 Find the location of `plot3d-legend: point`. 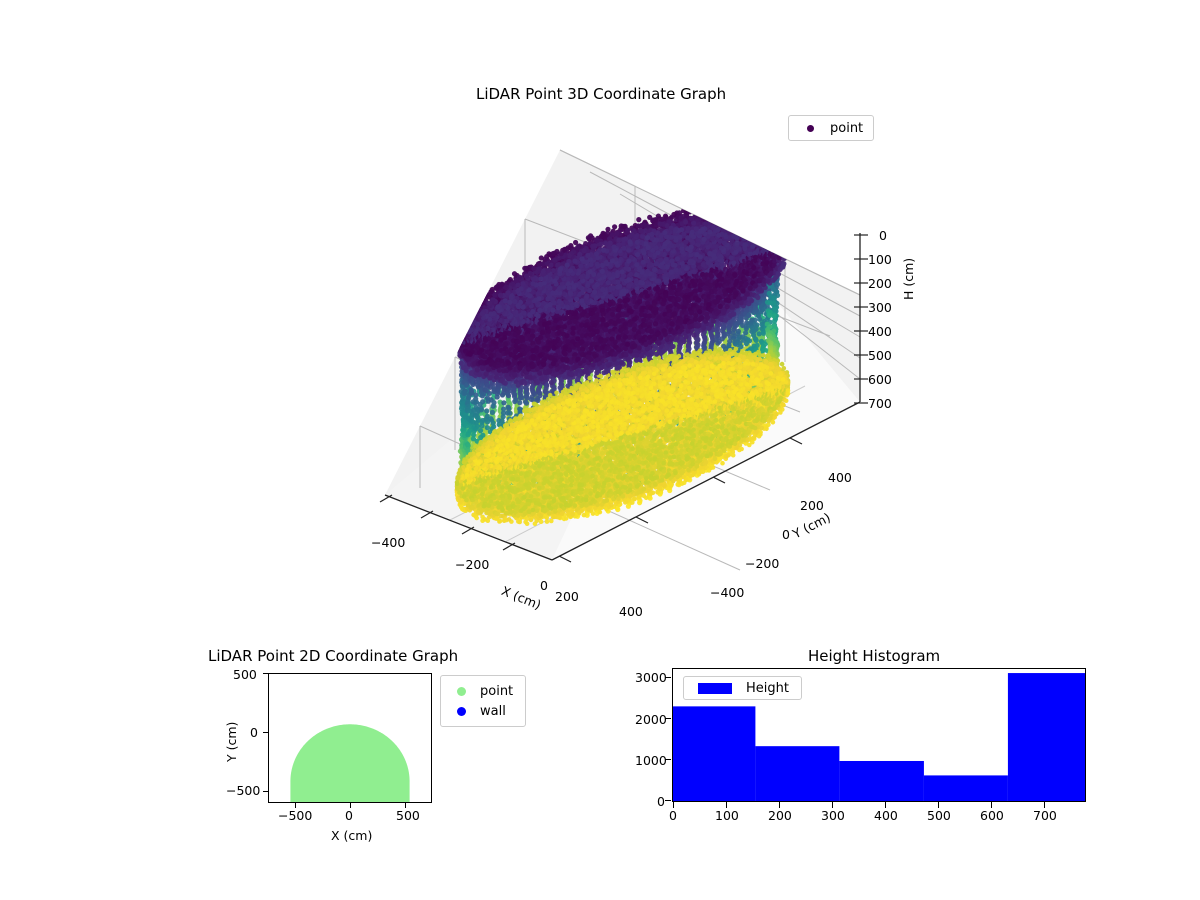

plot3d-legend: point is located at coordinates (831, 128).